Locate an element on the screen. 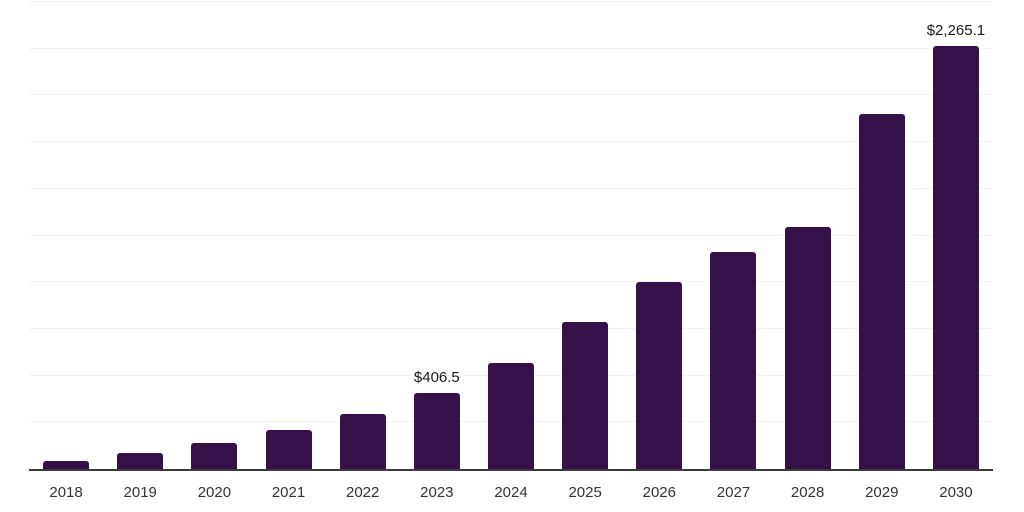 This screenshot has width=1024, height=512. x-tick-label-2027: 2027 is located at coordinates (733, 492).